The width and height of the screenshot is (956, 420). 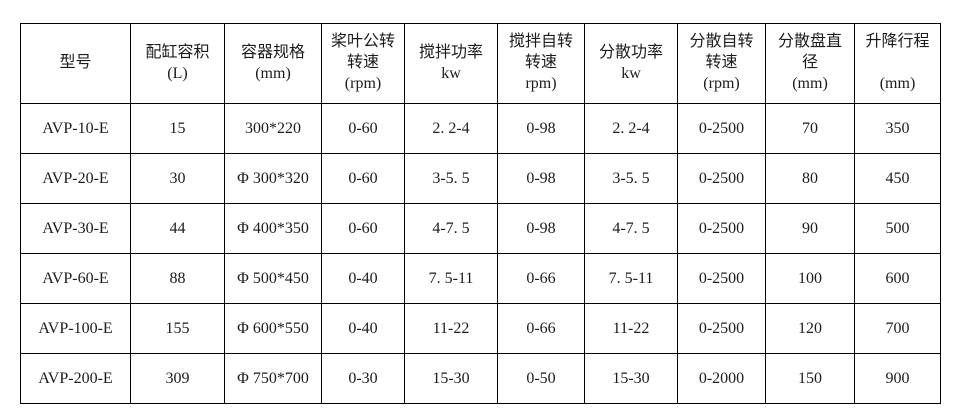 I want to click on table-cell: 155, so click(x=177, y=328).